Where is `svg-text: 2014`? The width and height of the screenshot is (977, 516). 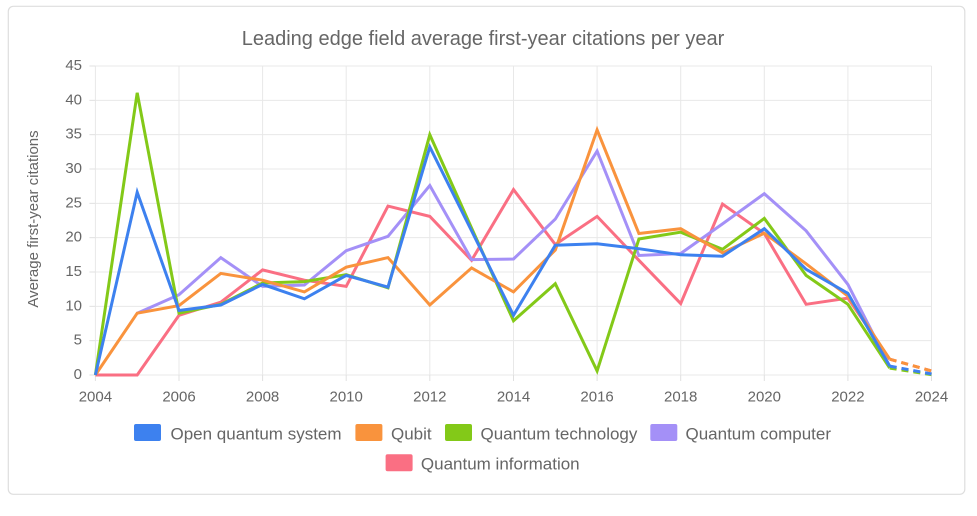 svg-text: 2014 is located at coordinates (513, 397).